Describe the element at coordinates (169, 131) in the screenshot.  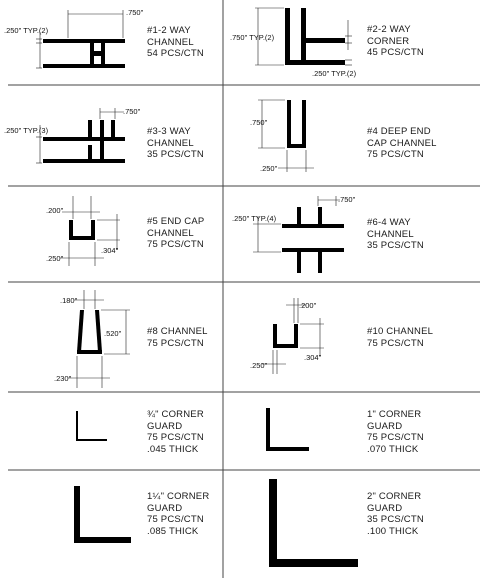
I see `label-line: #3-3 WAY` at that location.